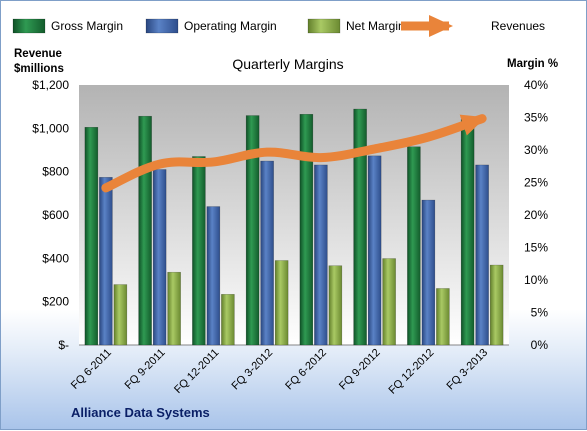 The width and height of the screenshot is (587, 431). I want to click on right-tick-label: 20%, so click(536, 215).